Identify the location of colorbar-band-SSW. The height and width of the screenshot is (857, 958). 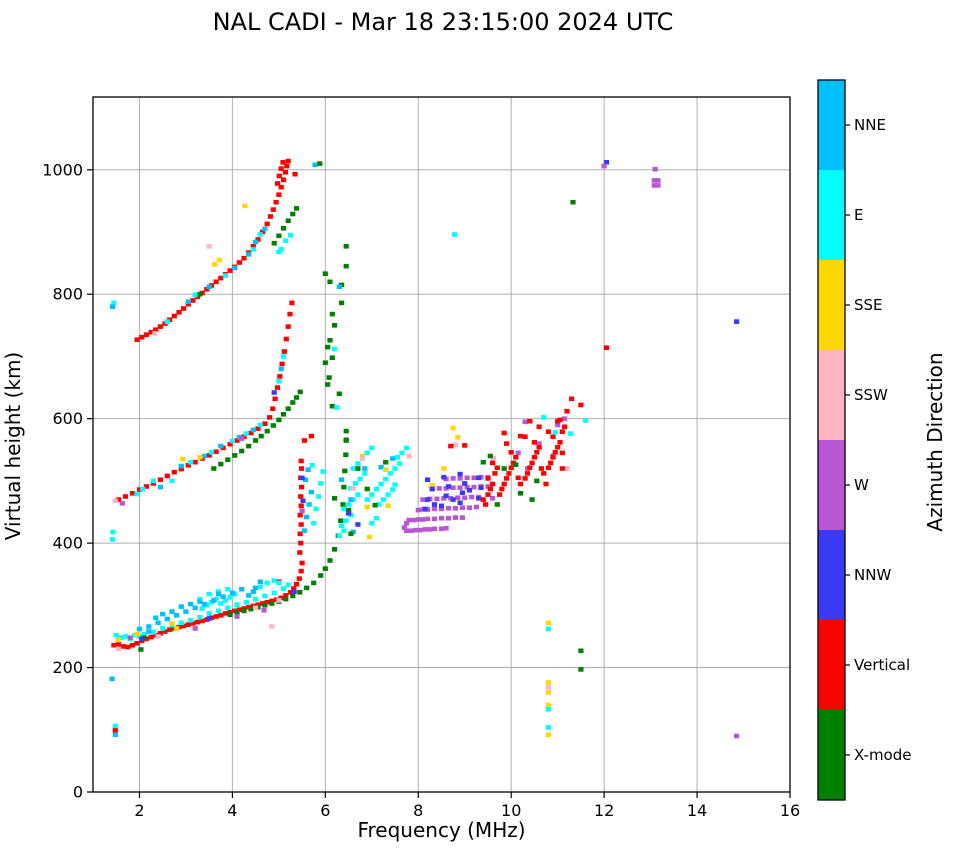
(831, 395).